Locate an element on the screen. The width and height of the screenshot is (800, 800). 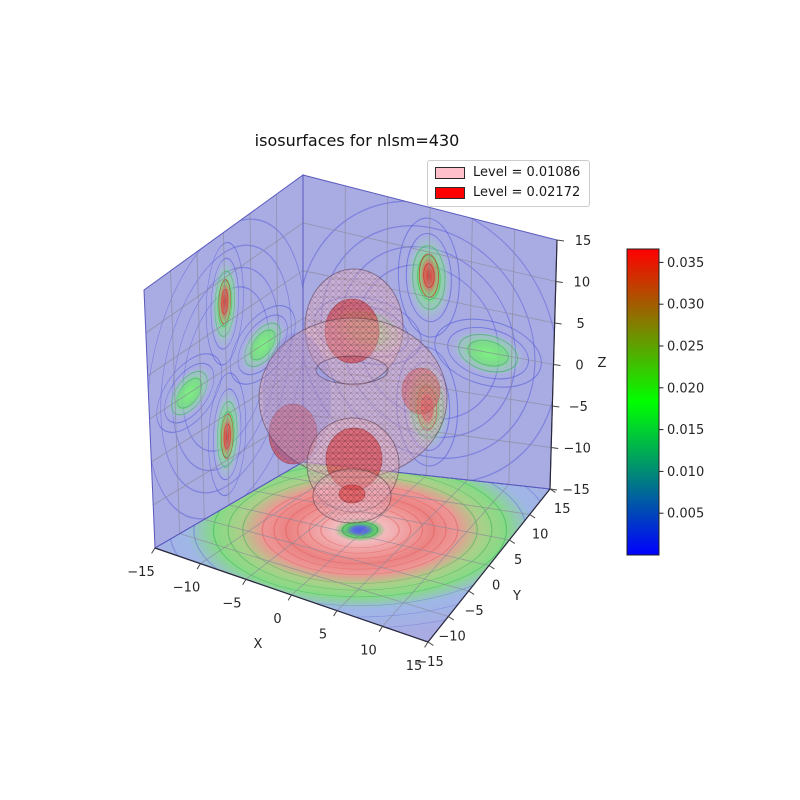
colorbar-tick-label: 0.010 is located at coordinates (685, 472).